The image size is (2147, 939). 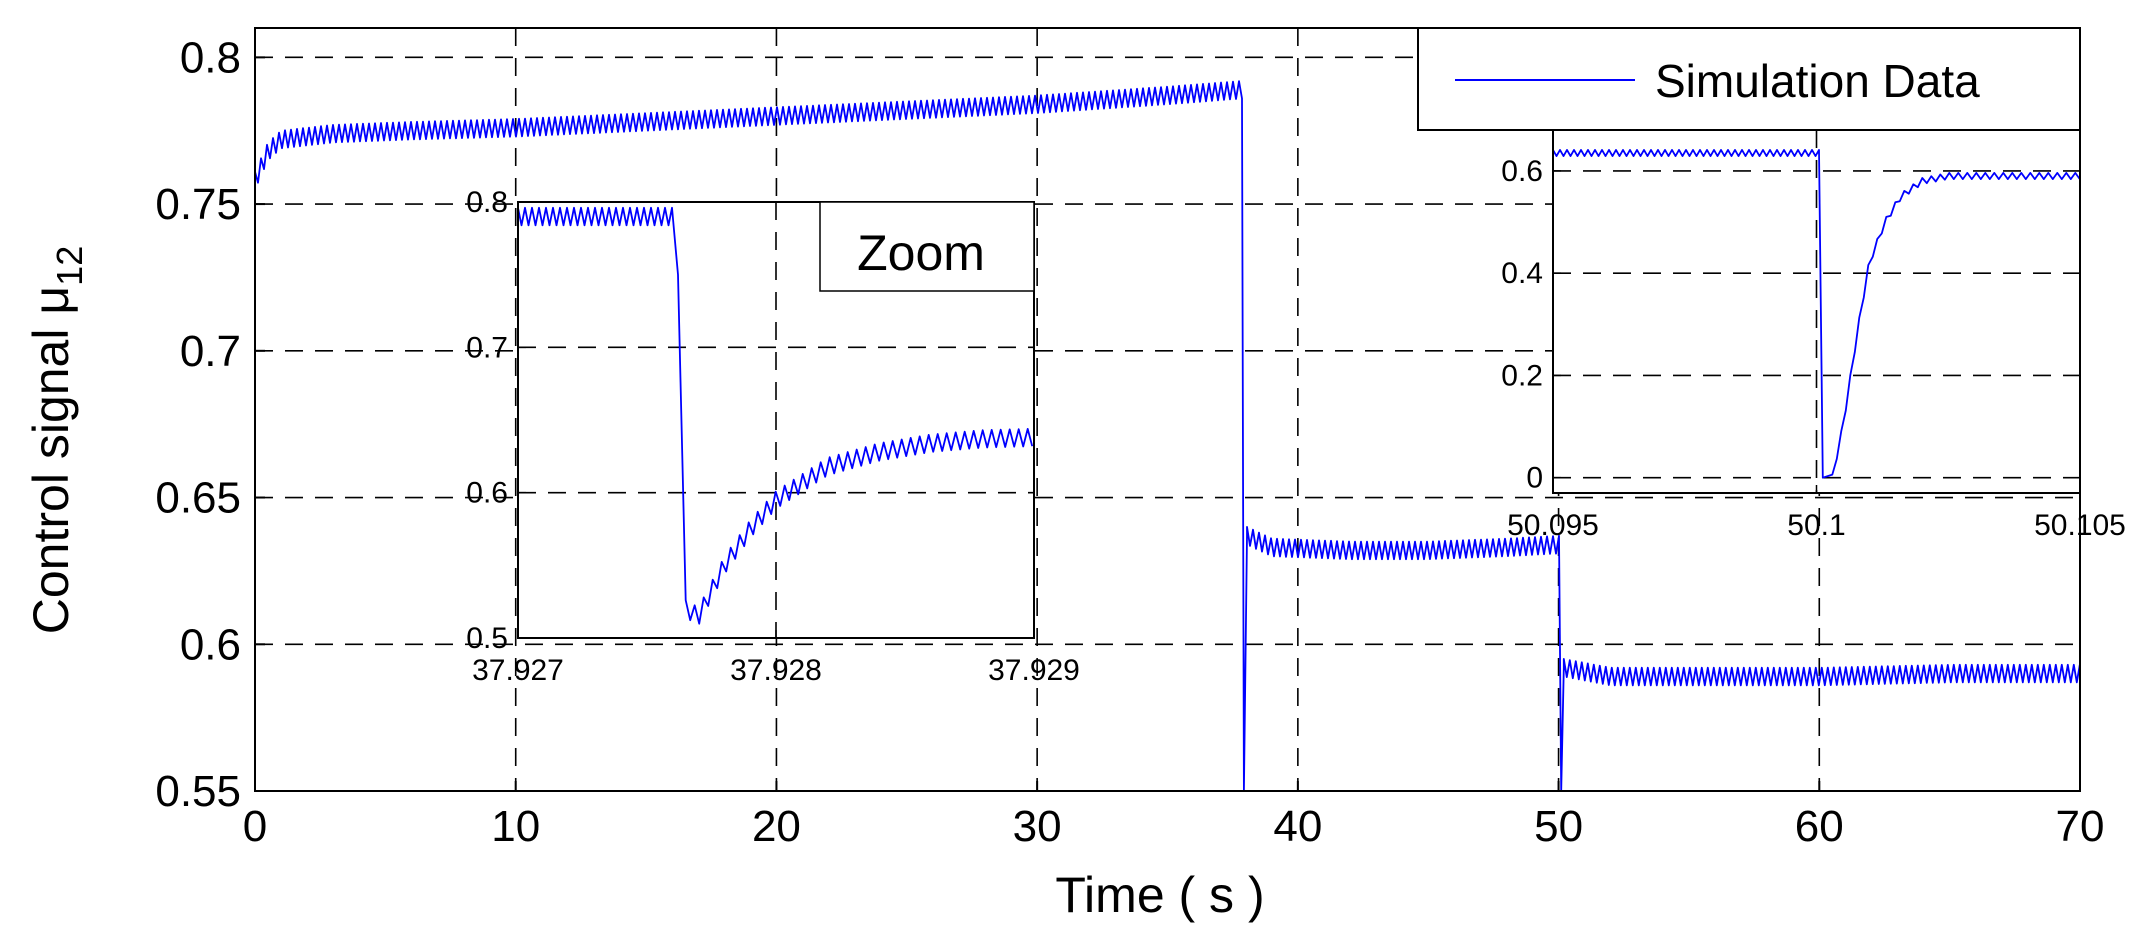 What do you see at coordinates (1817, 81) in the screenshot?
I see `legend-label-simulation-data: Simulation Data` at bounding box center [1817, 81].